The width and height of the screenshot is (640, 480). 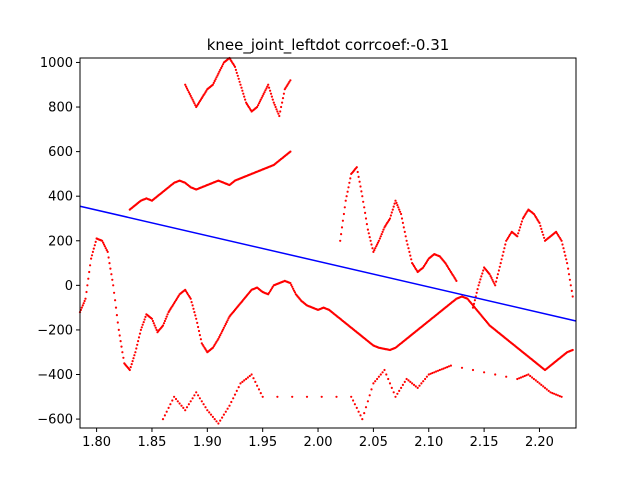 What do you see at coordinates (207, 442) in the screenshot?
I see `x-tick-label: 1.90` at bounding box center [207, 442].